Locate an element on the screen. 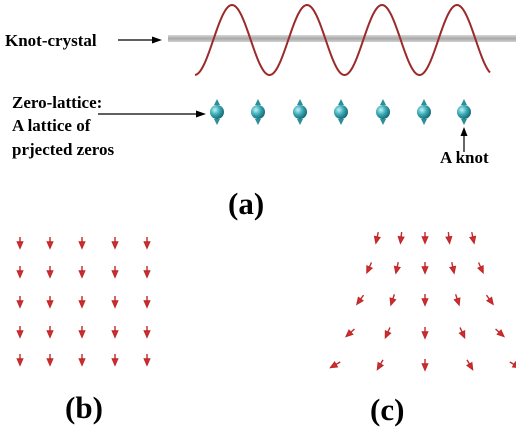  knot-crystal-label: Knot-crystal is located at coordinates (51, 40).